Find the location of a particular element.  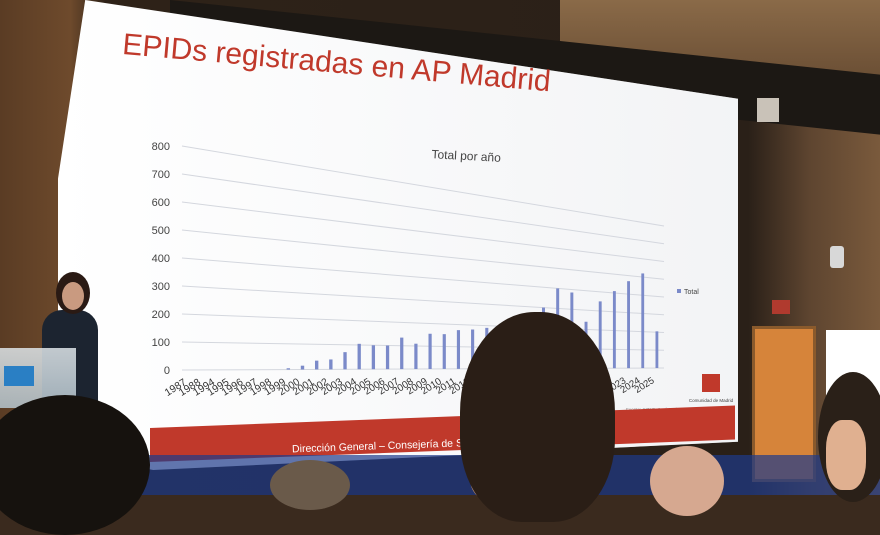

legend-label: Total is located at coordinates (691, 292).